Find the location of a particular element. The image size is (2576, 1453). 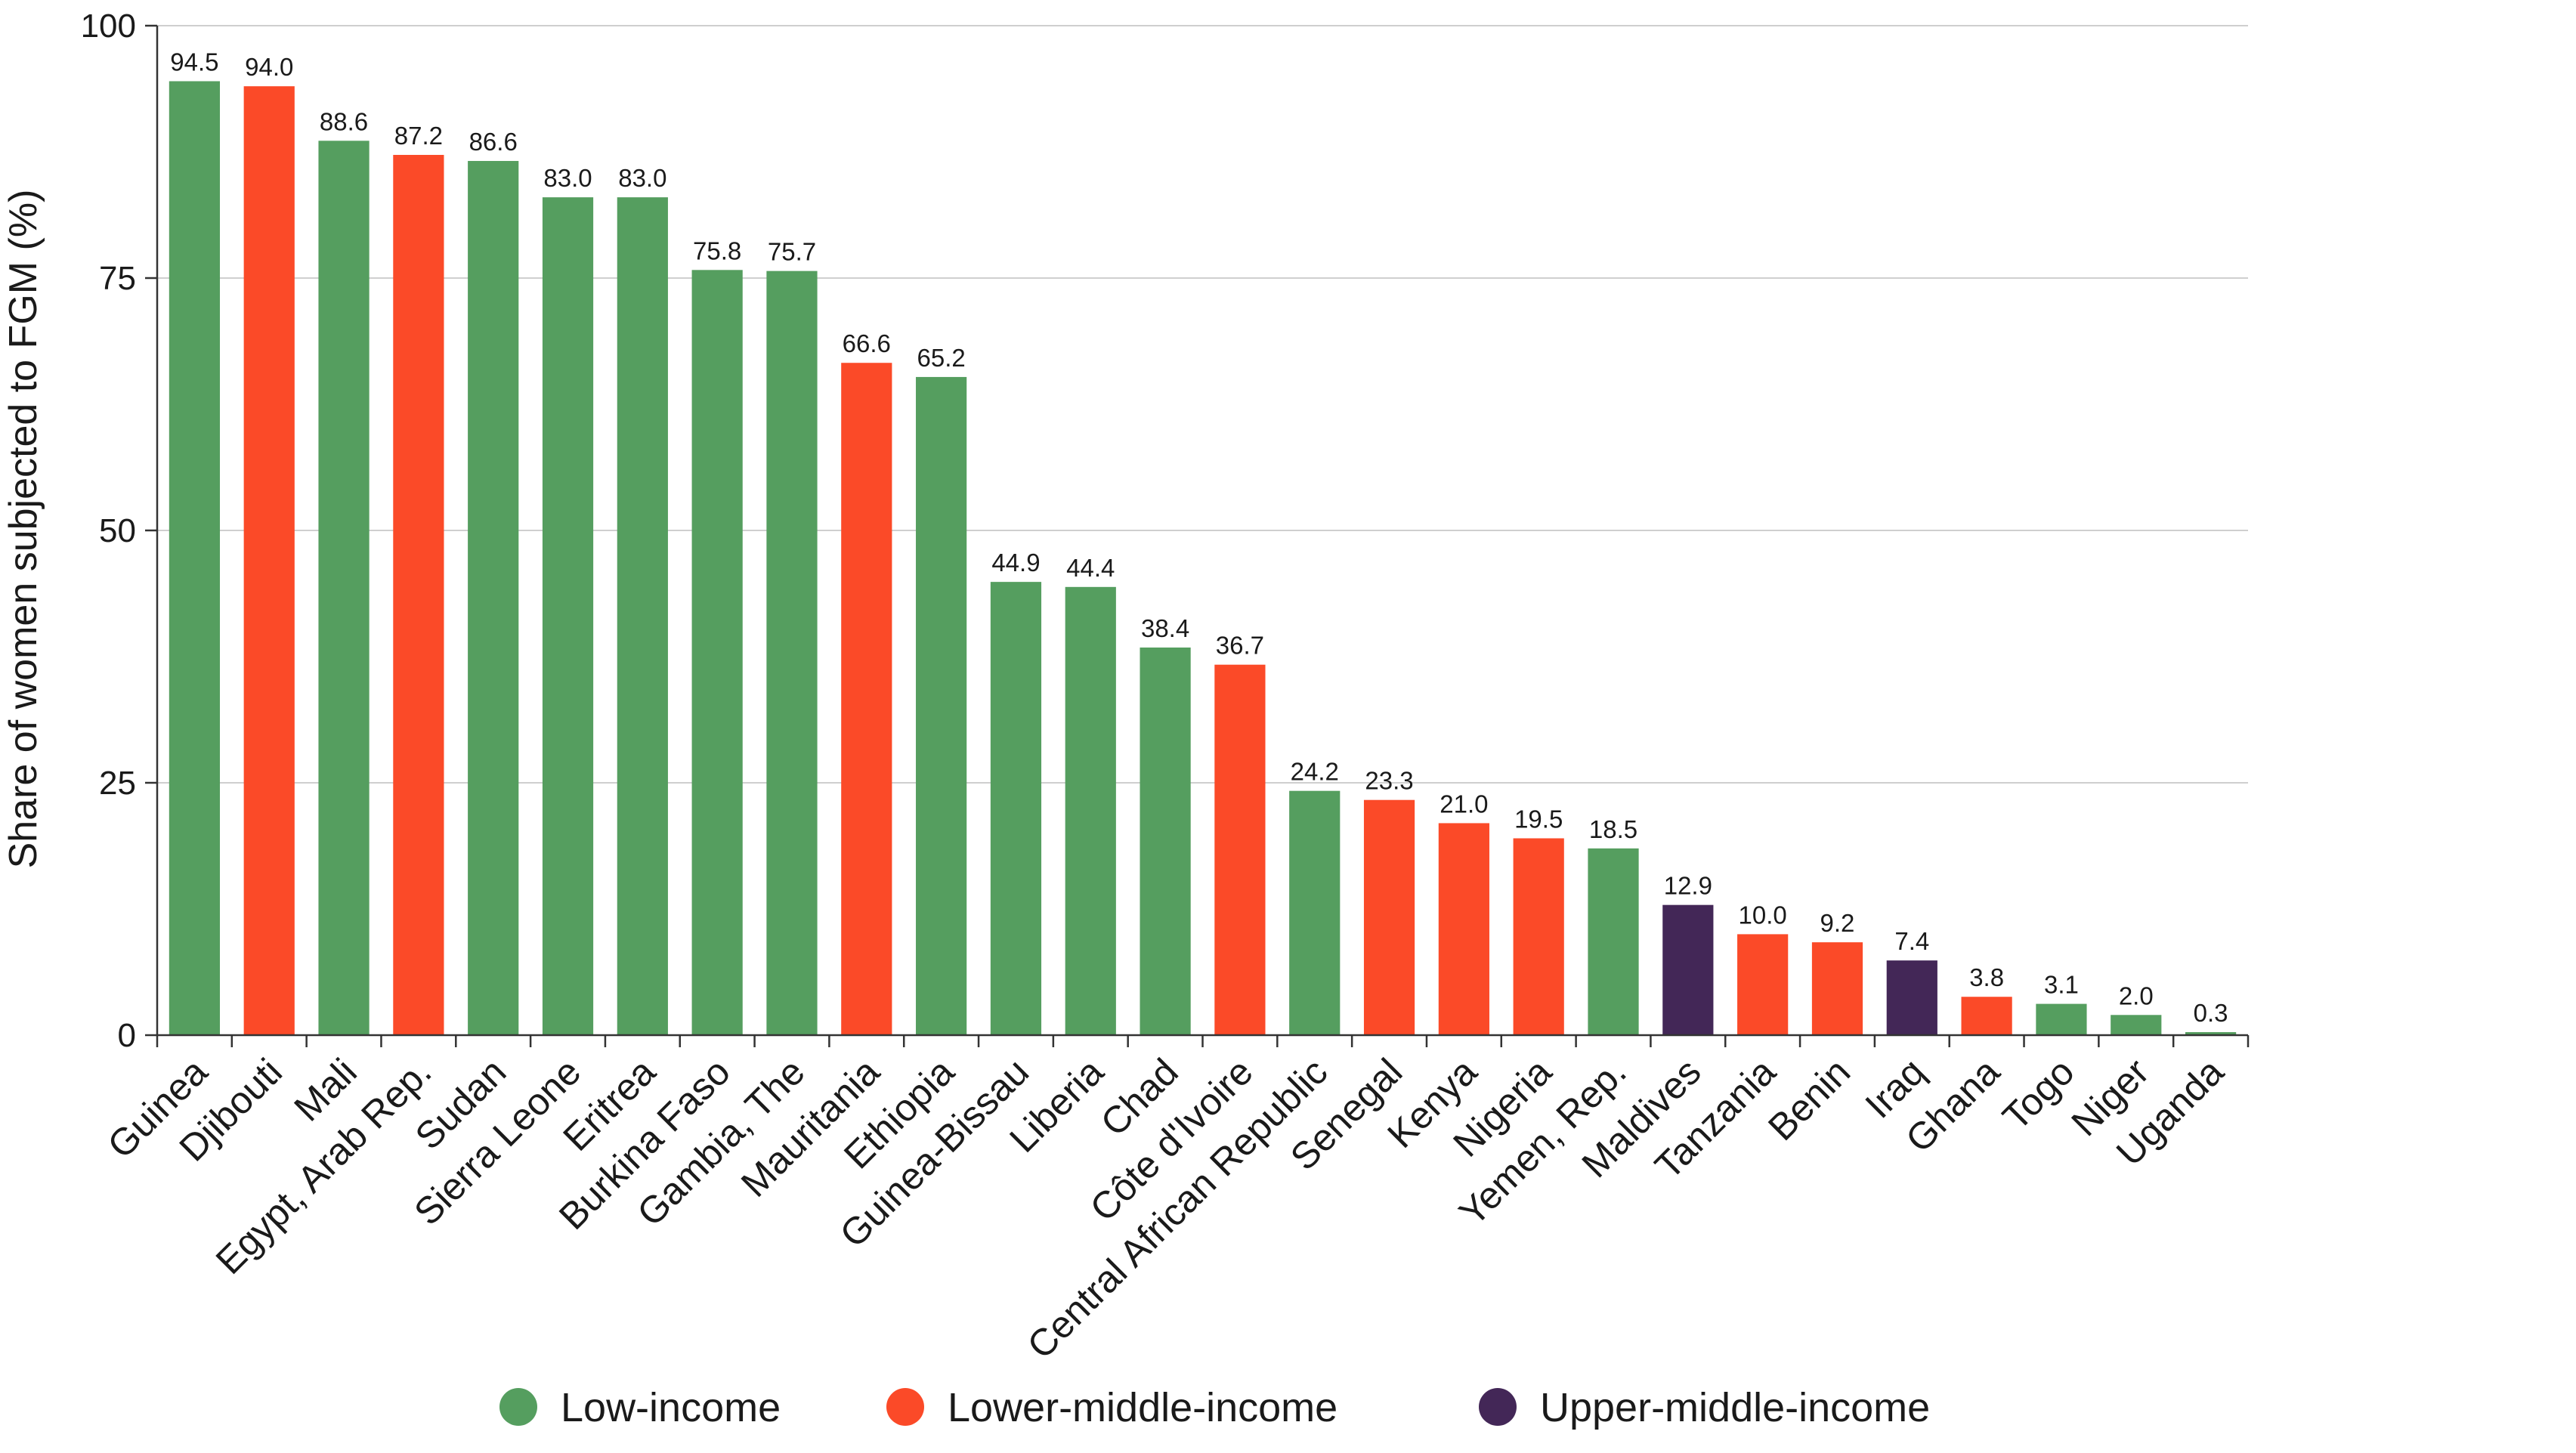

data-label: 94.0 is located at coordinates (269, 67).